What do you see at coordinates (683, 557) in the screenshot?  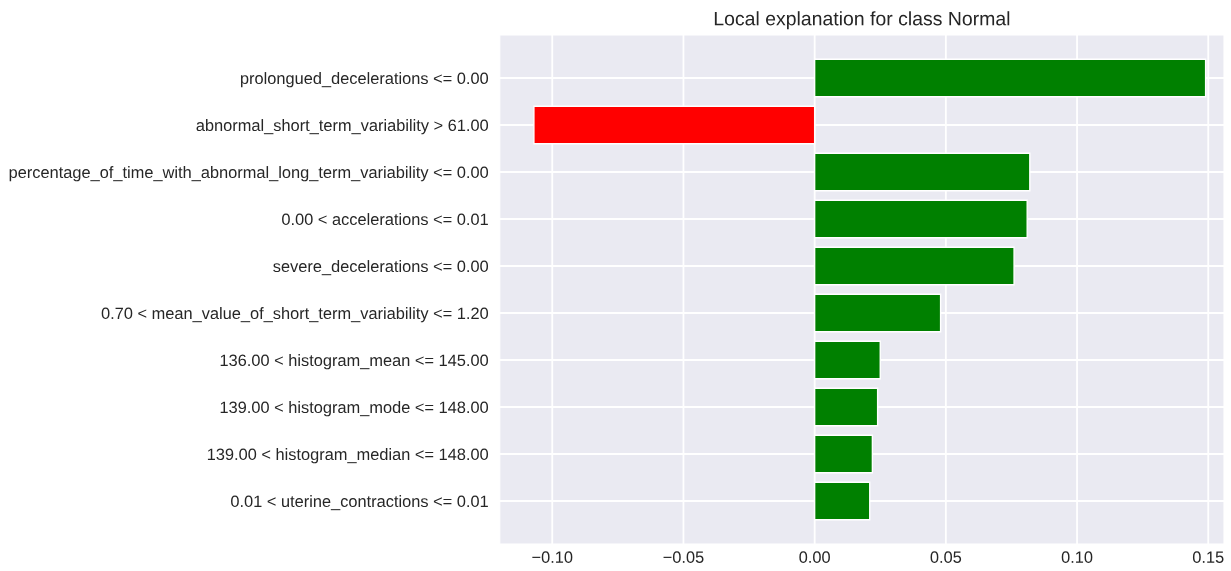 I see `x-tick-label: −0.05` at bounding box center [683, 557].